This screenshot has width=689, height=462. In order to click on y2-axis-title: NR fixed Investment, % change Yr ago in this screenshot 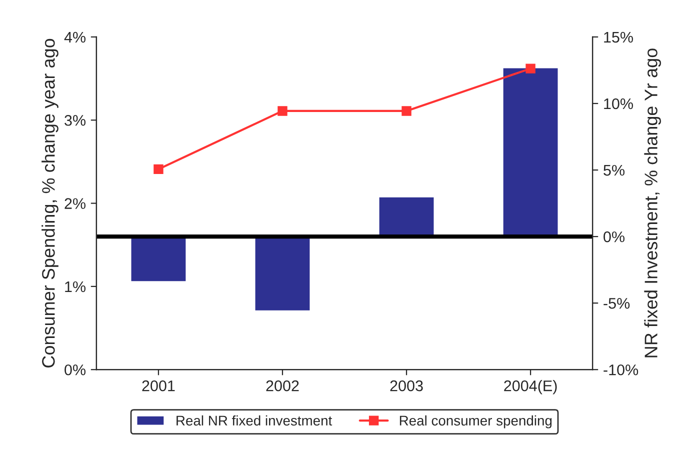, I will do `click(653, 203)`.